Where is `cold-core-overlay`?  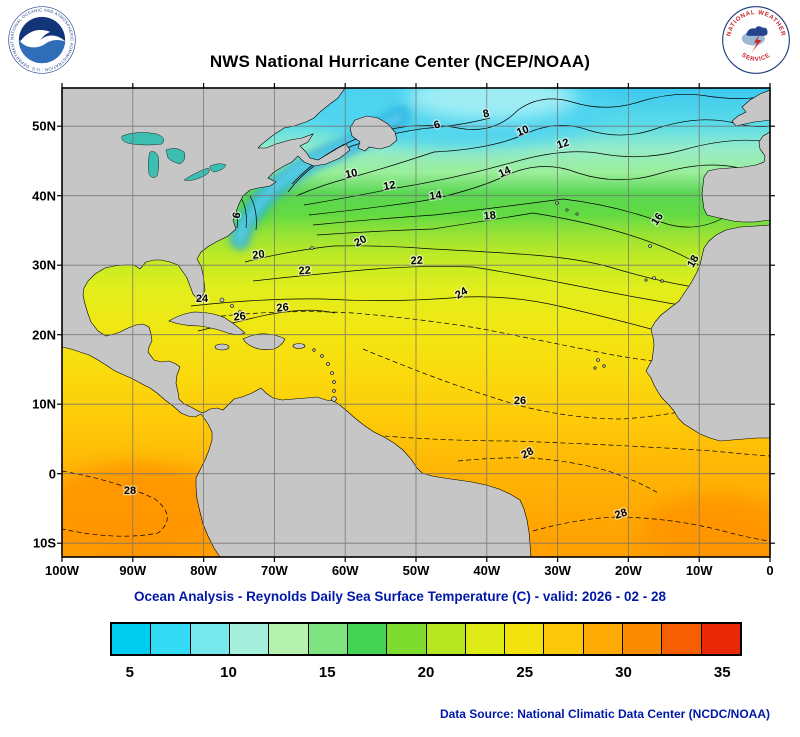
cold-core-overlay is located at coordinates (492, 104).